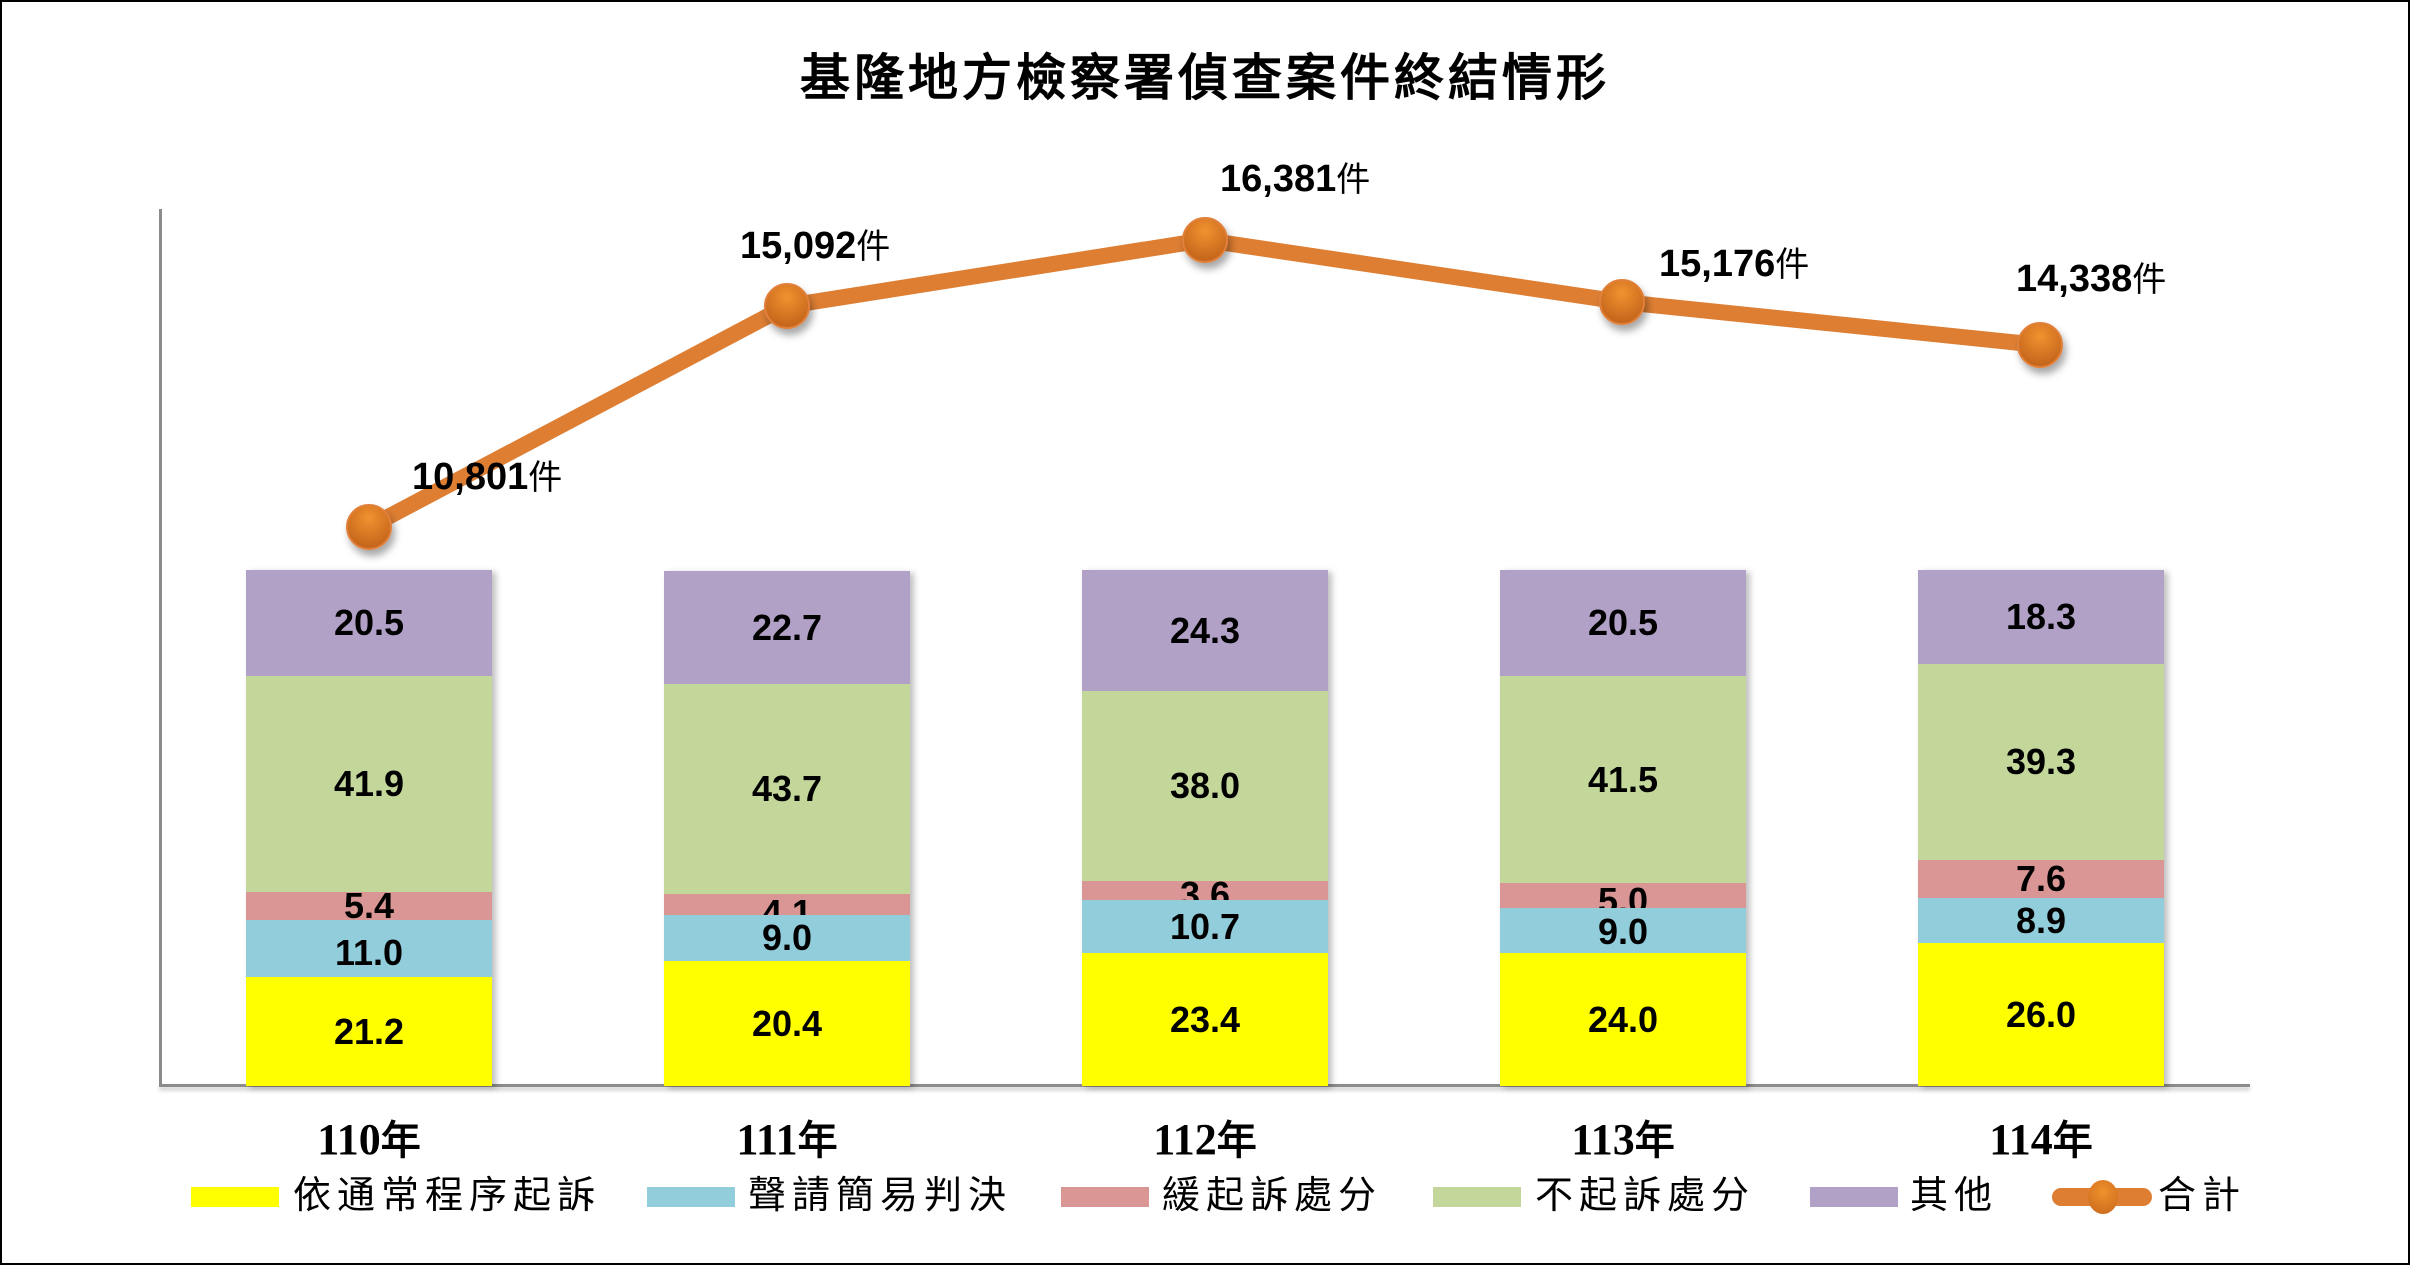  I want to click on segment-other: 18.3, so click(2041, 617).